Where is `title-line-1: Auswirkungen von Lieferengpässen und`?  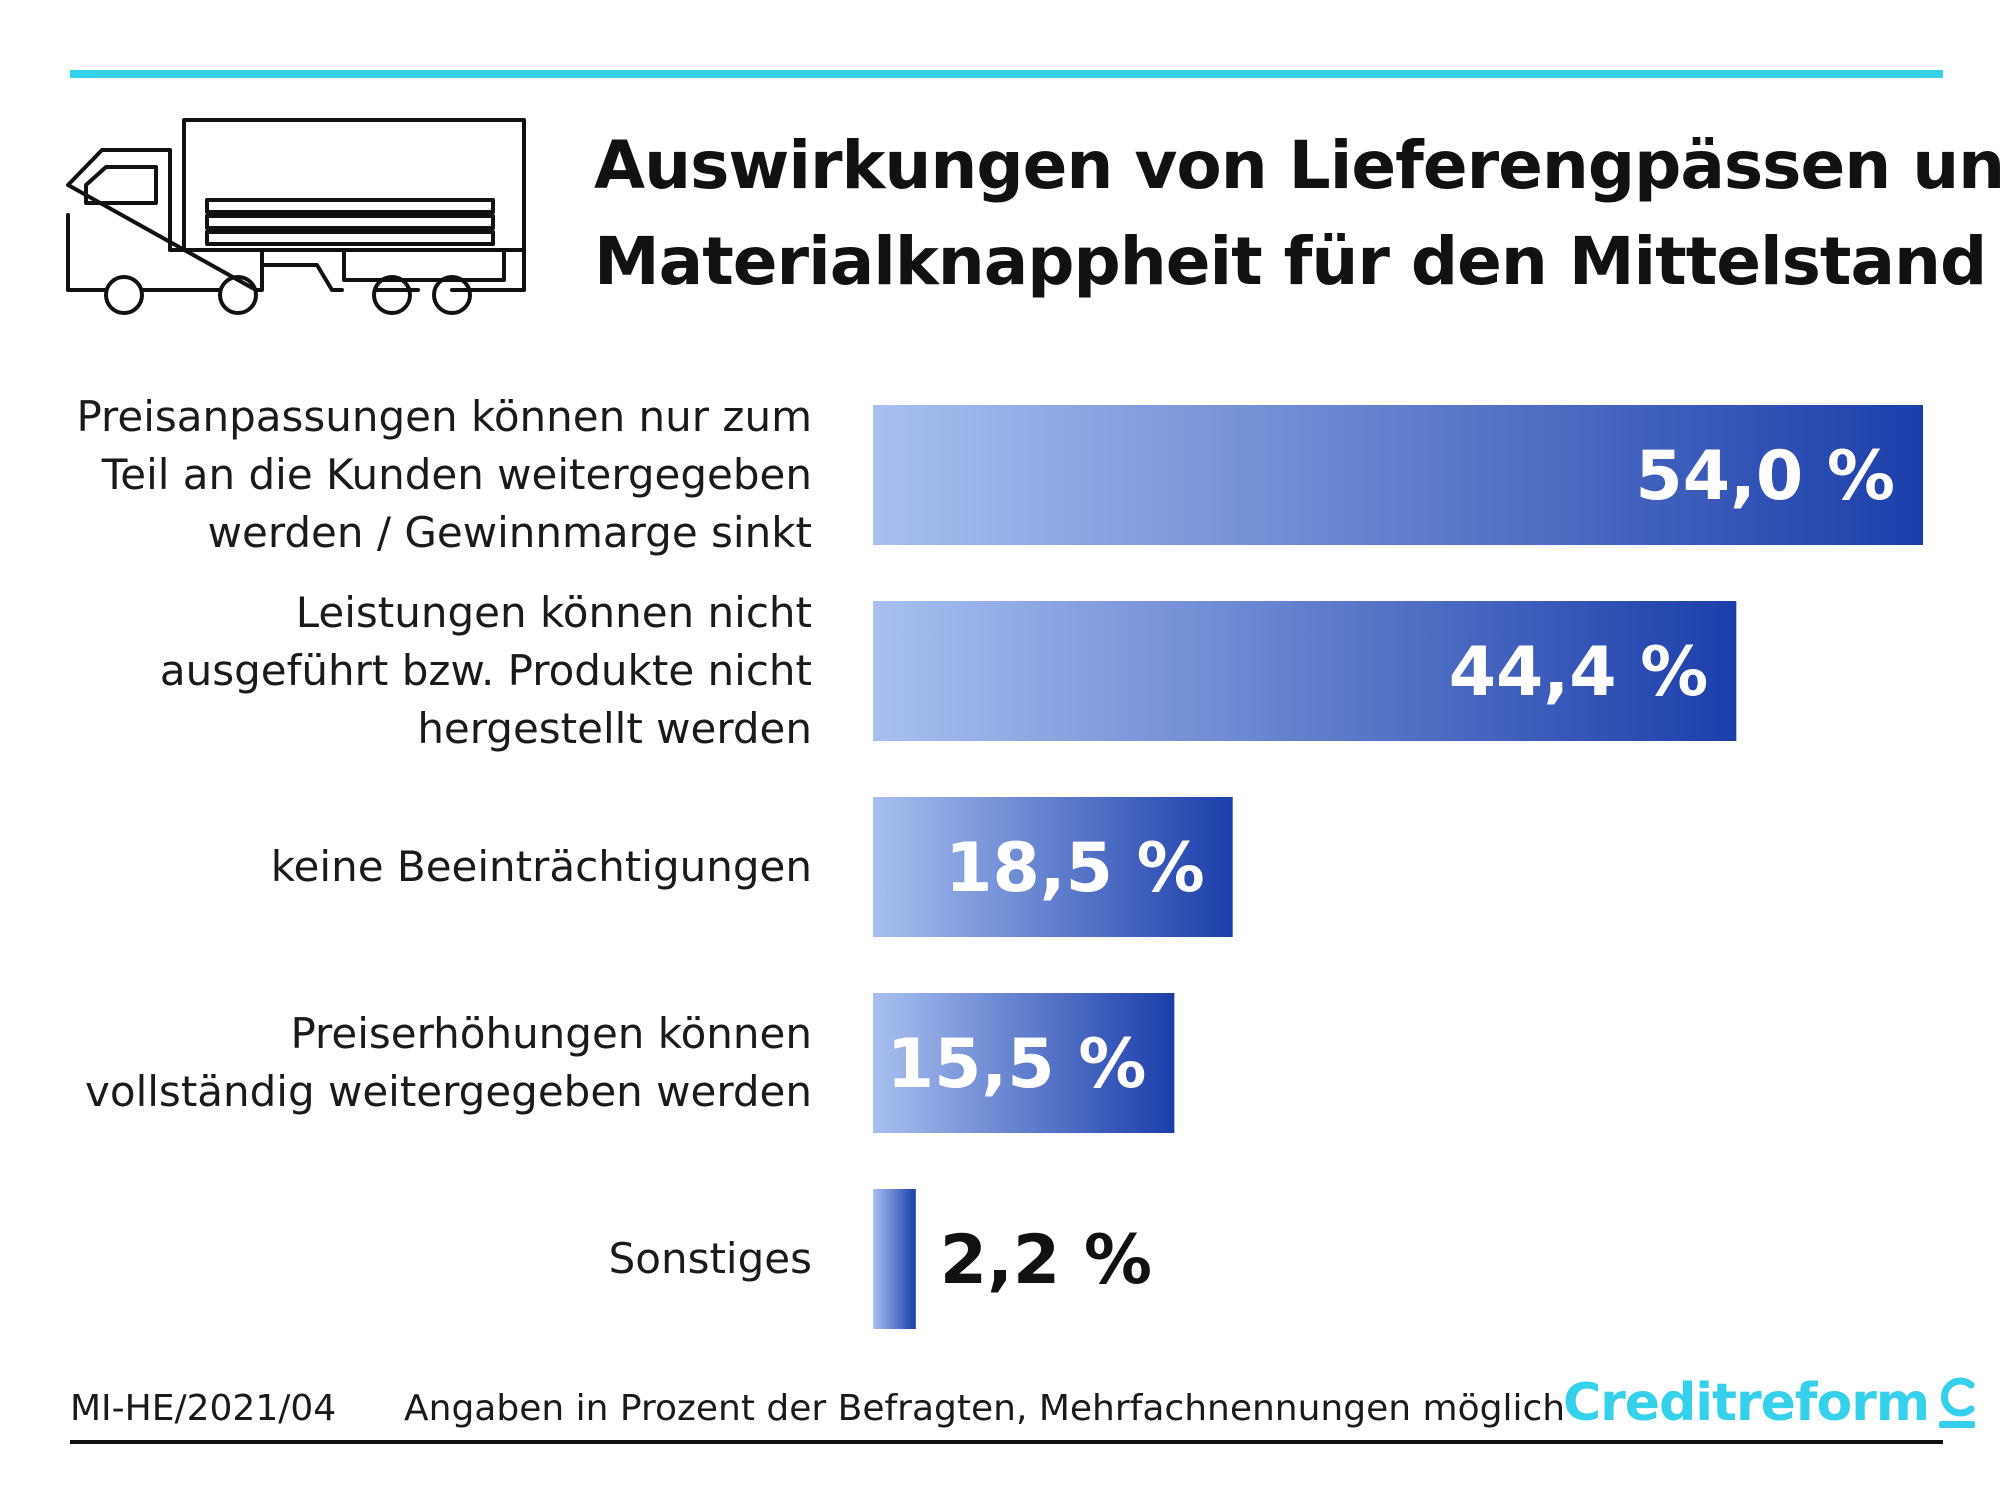
title-line-1: Auswirkungen von Lieferengpässen und is located at coordinates (1297, 165).